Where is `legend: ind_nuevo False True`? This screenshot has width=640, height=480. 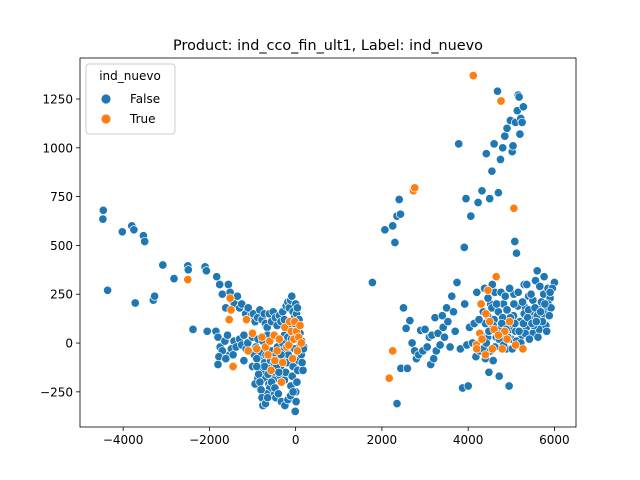 legend: ind_nuevo False True is located at coordinates (130, 99).